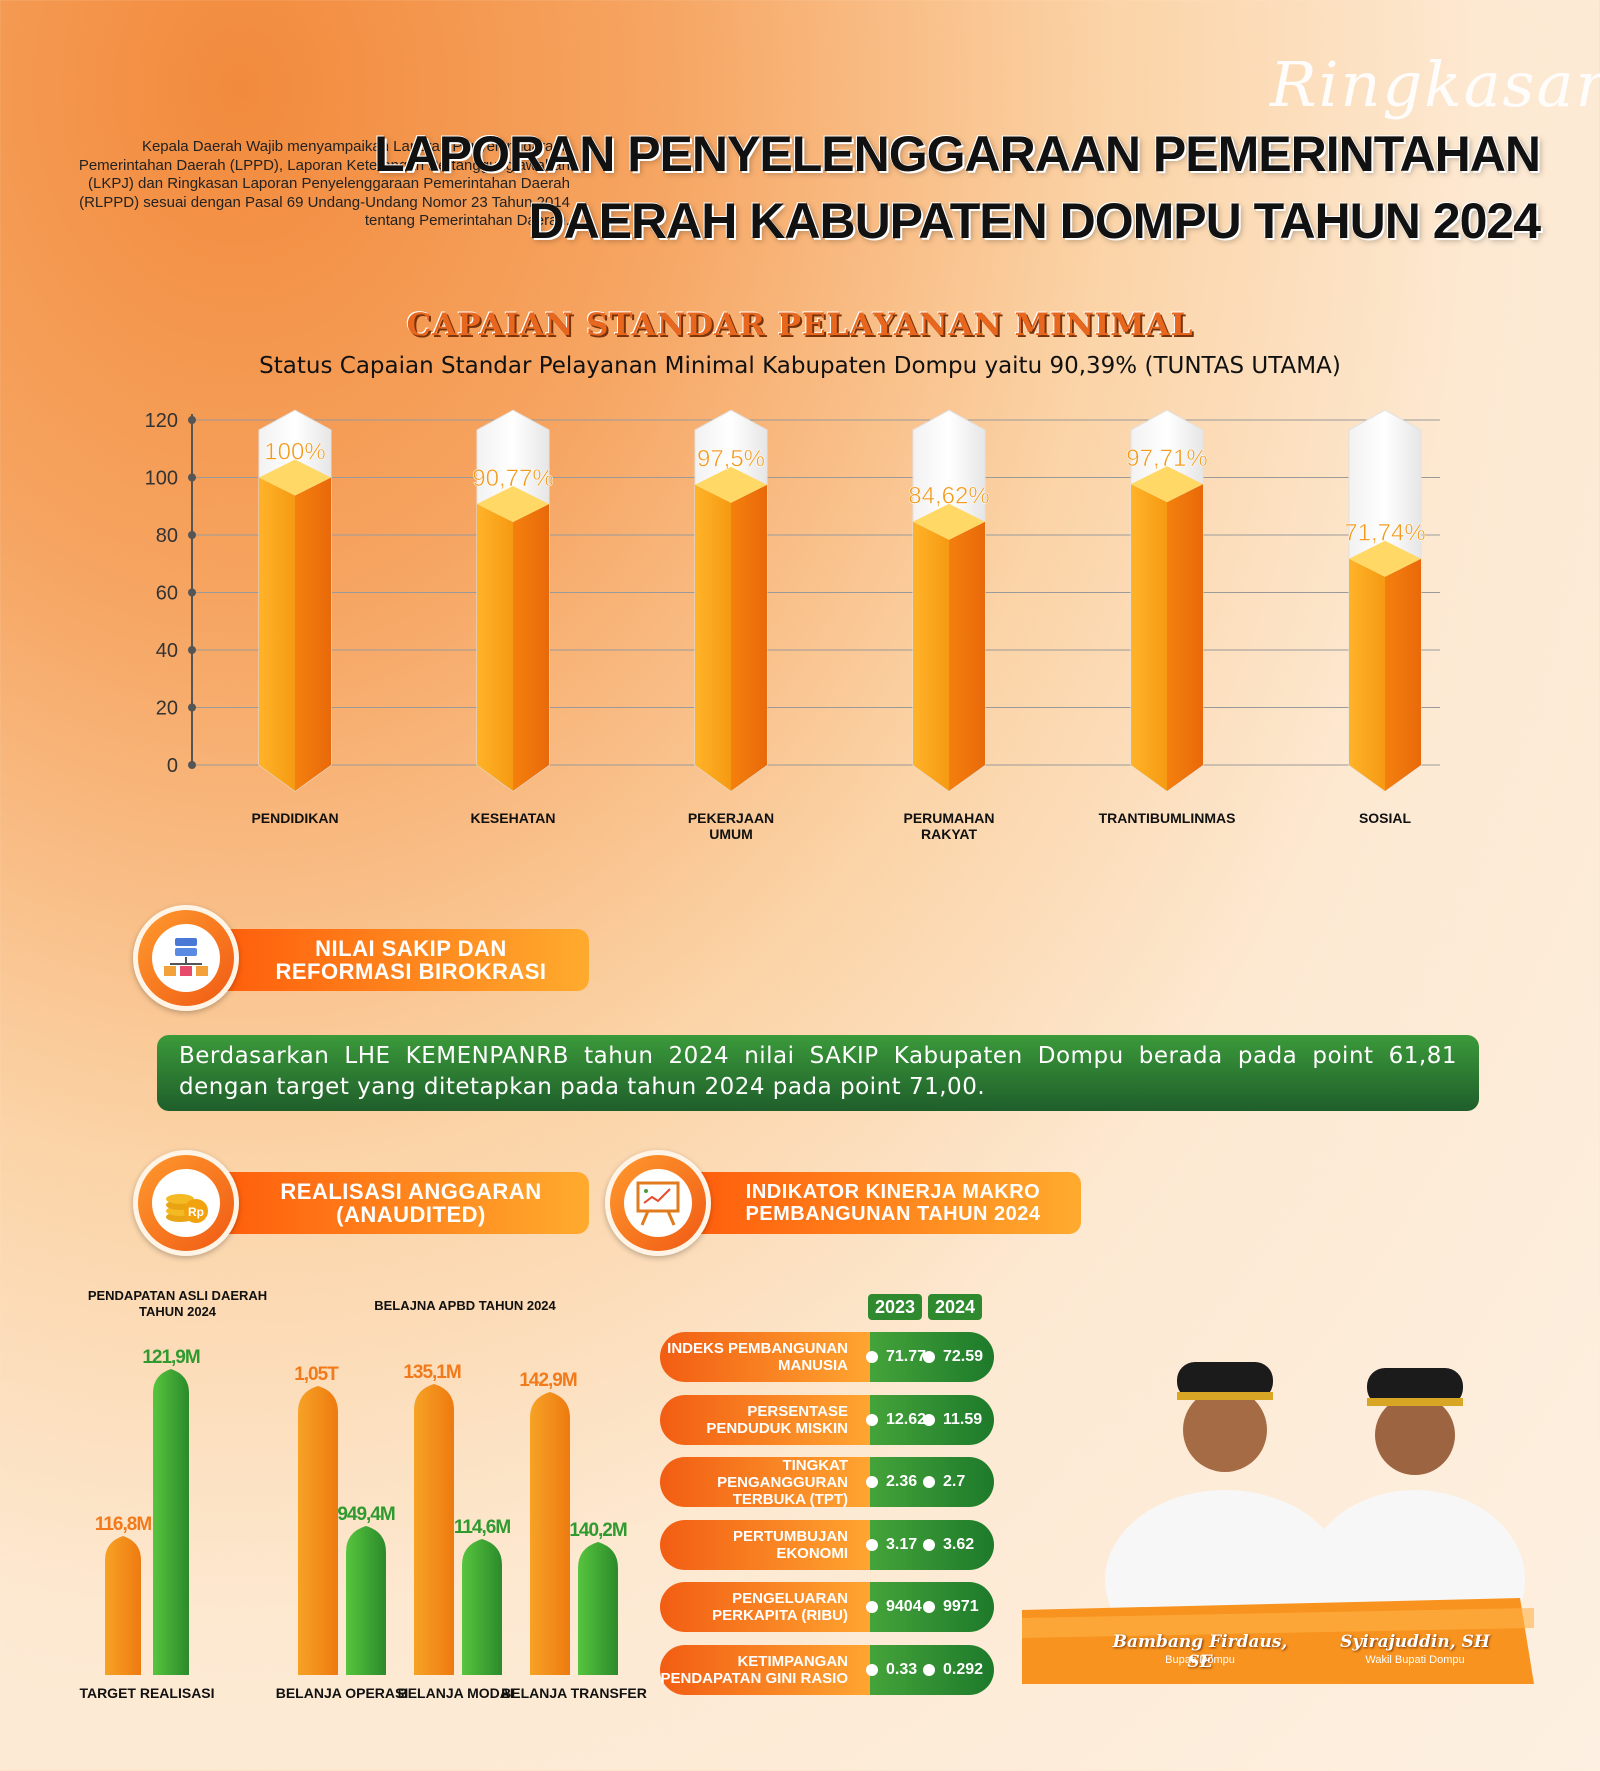 Image resolution: width=1600 pixels, height=1771 pixels. I want to click on official-name-1: Bambang Firdaus, SE, so click(1200, 1652).